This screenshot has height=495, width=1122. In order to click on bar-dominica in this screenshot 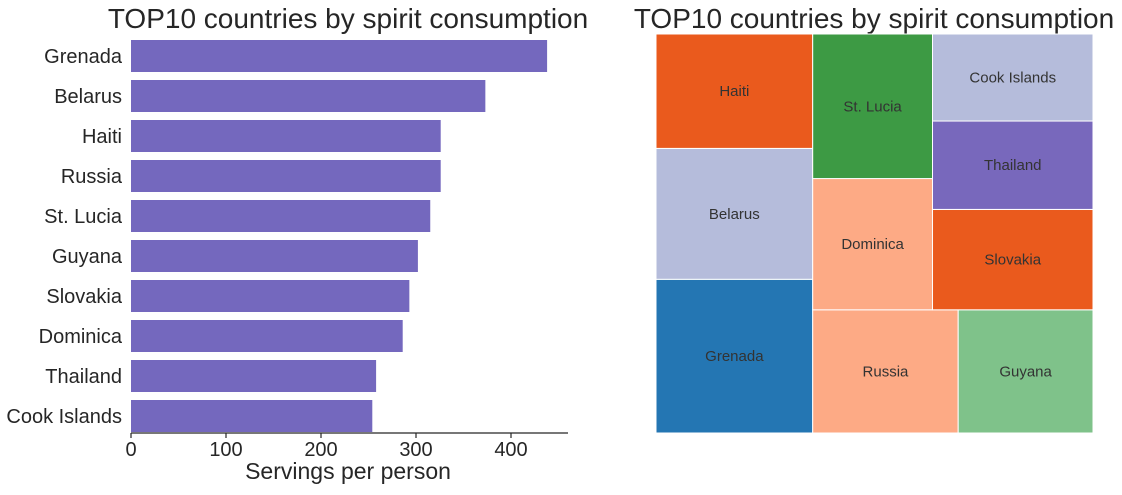, I will do `click(267, 336)`.